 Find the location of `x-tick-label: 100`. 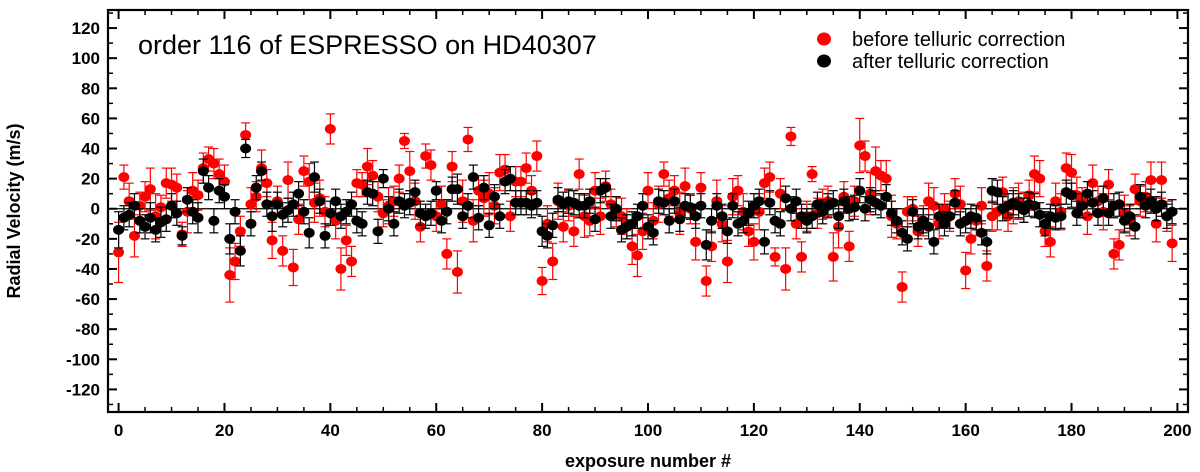

x-tick-label: 100 is located at coordinates (648, 430).